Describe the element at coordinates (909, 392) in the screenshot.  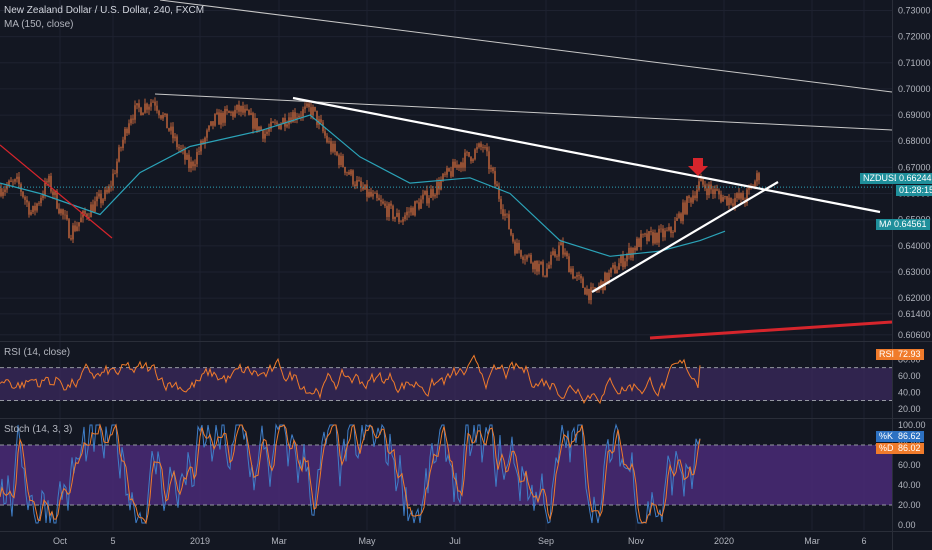
I see `rsi-tick-label: 40.00` at that location.